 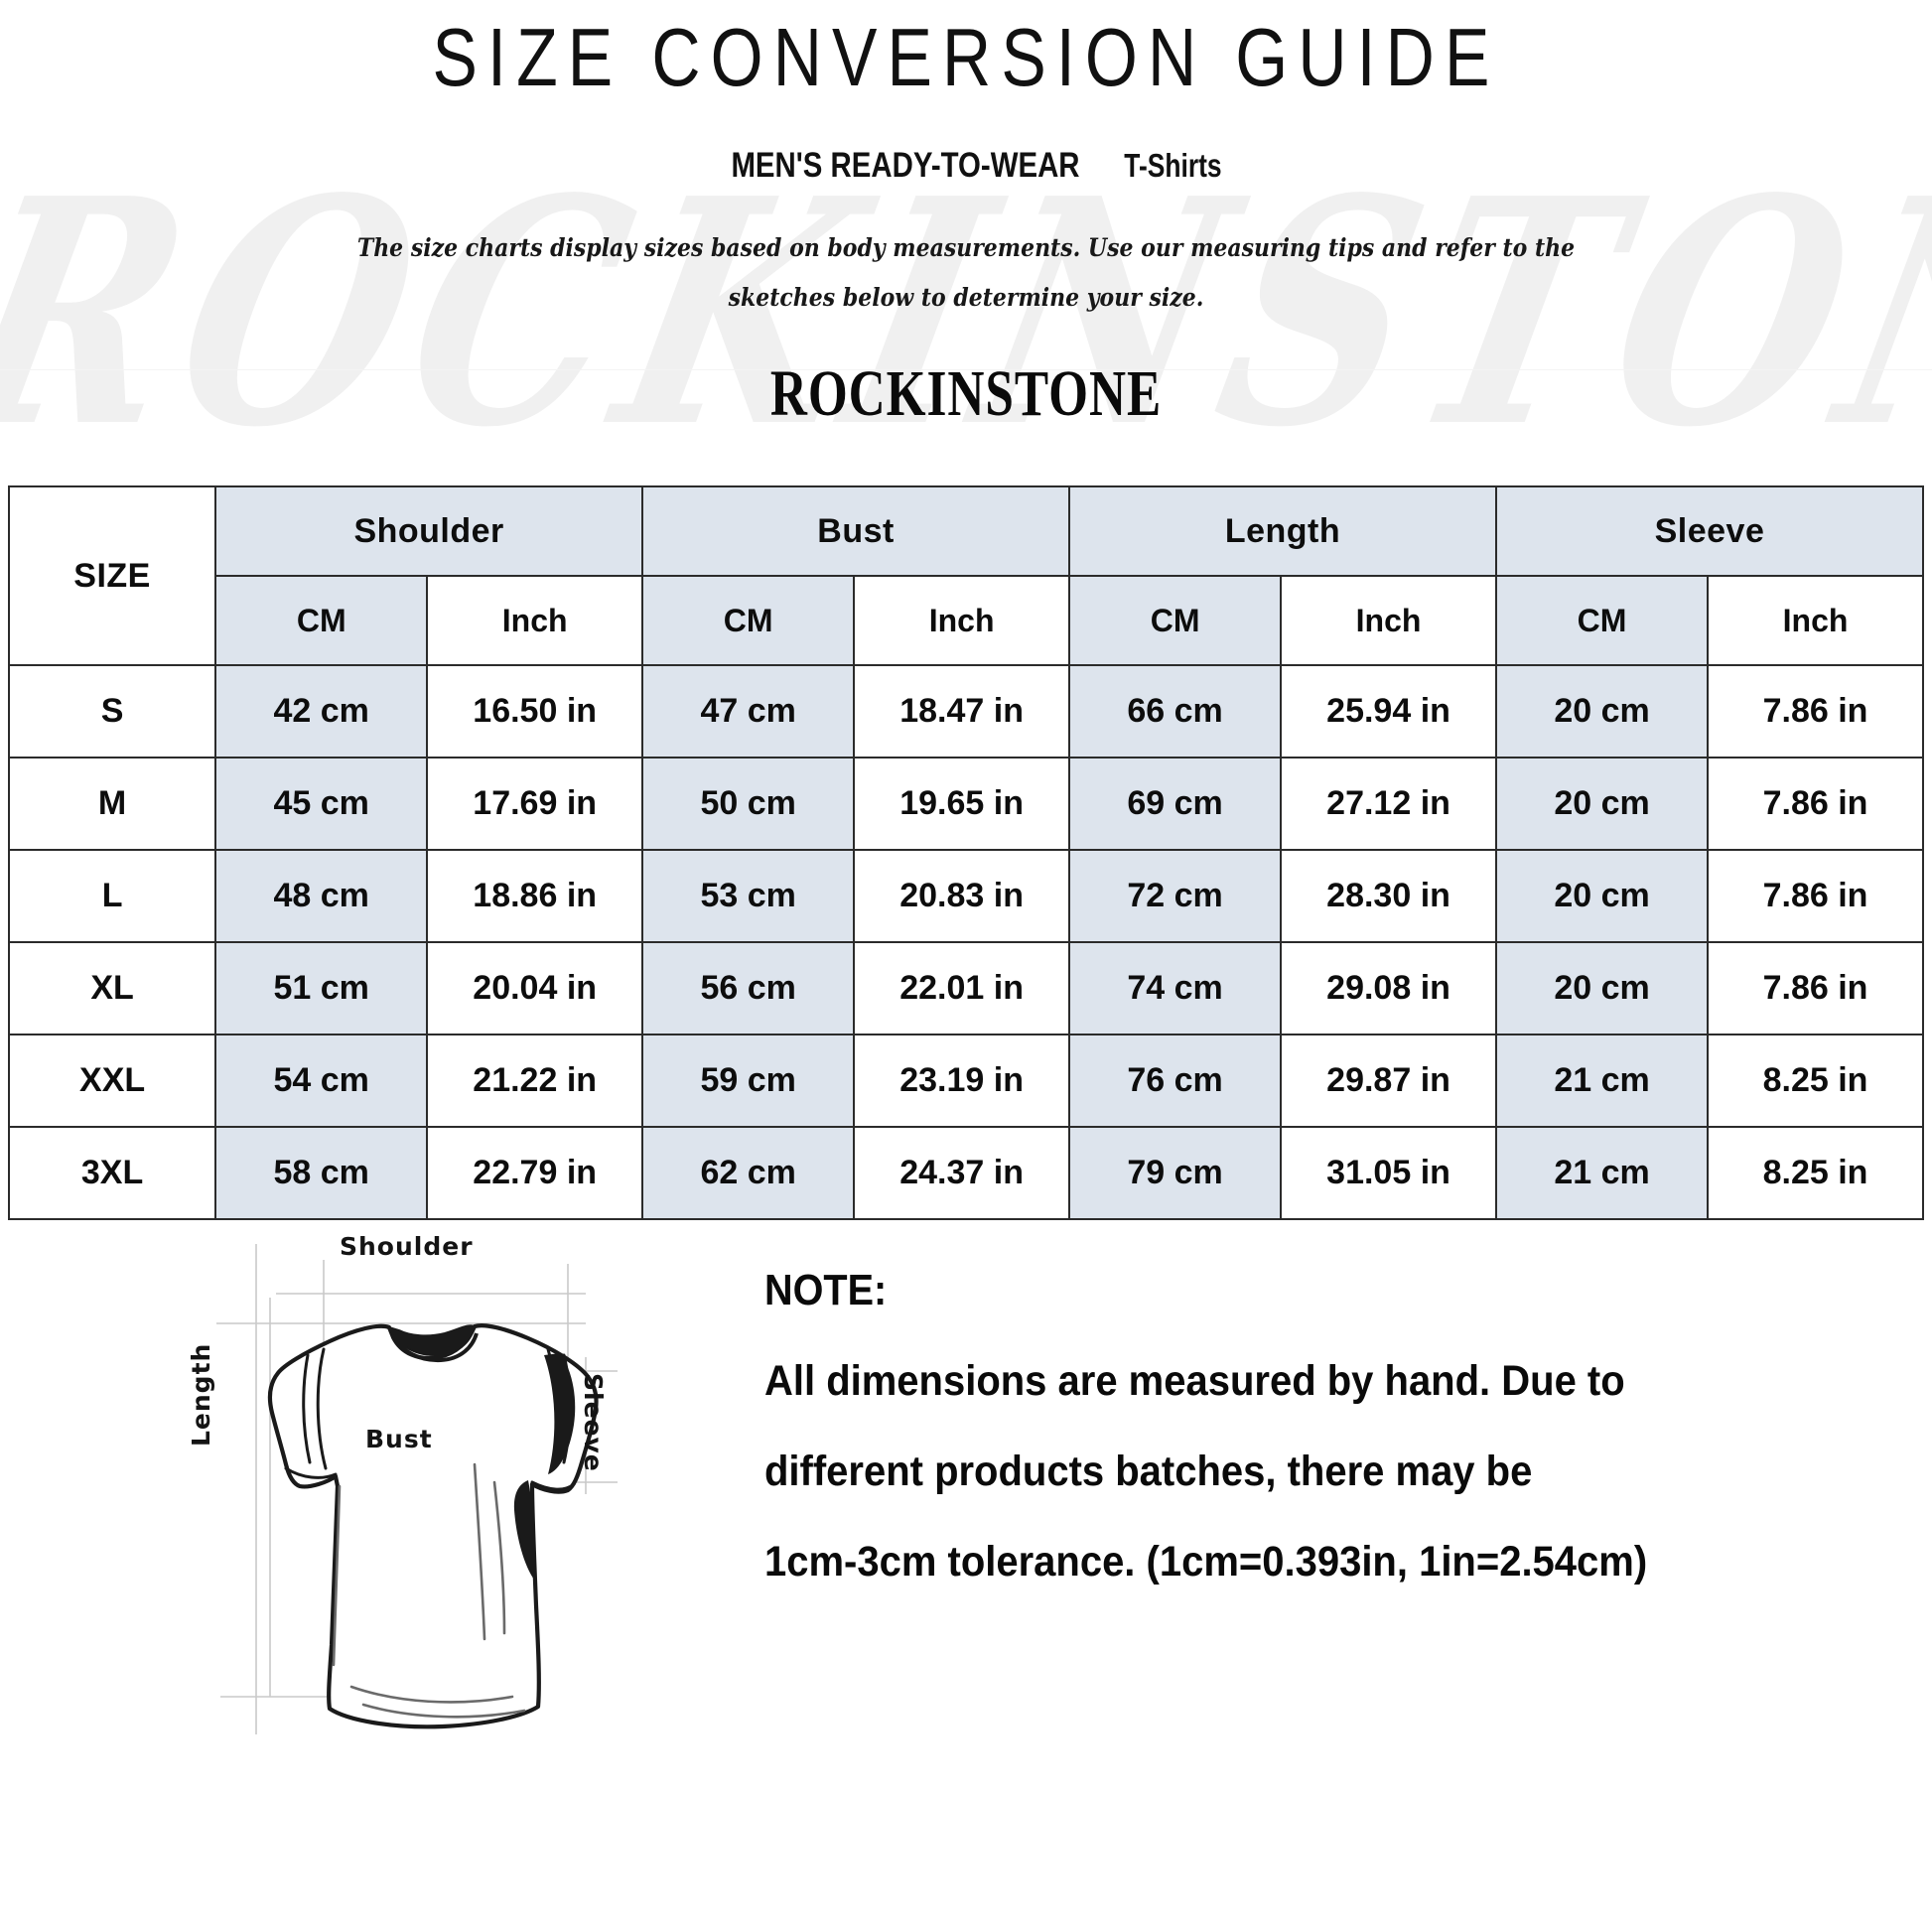 I want to click on header-sleeve-inch: Inch, so click(x=1815, y=621).